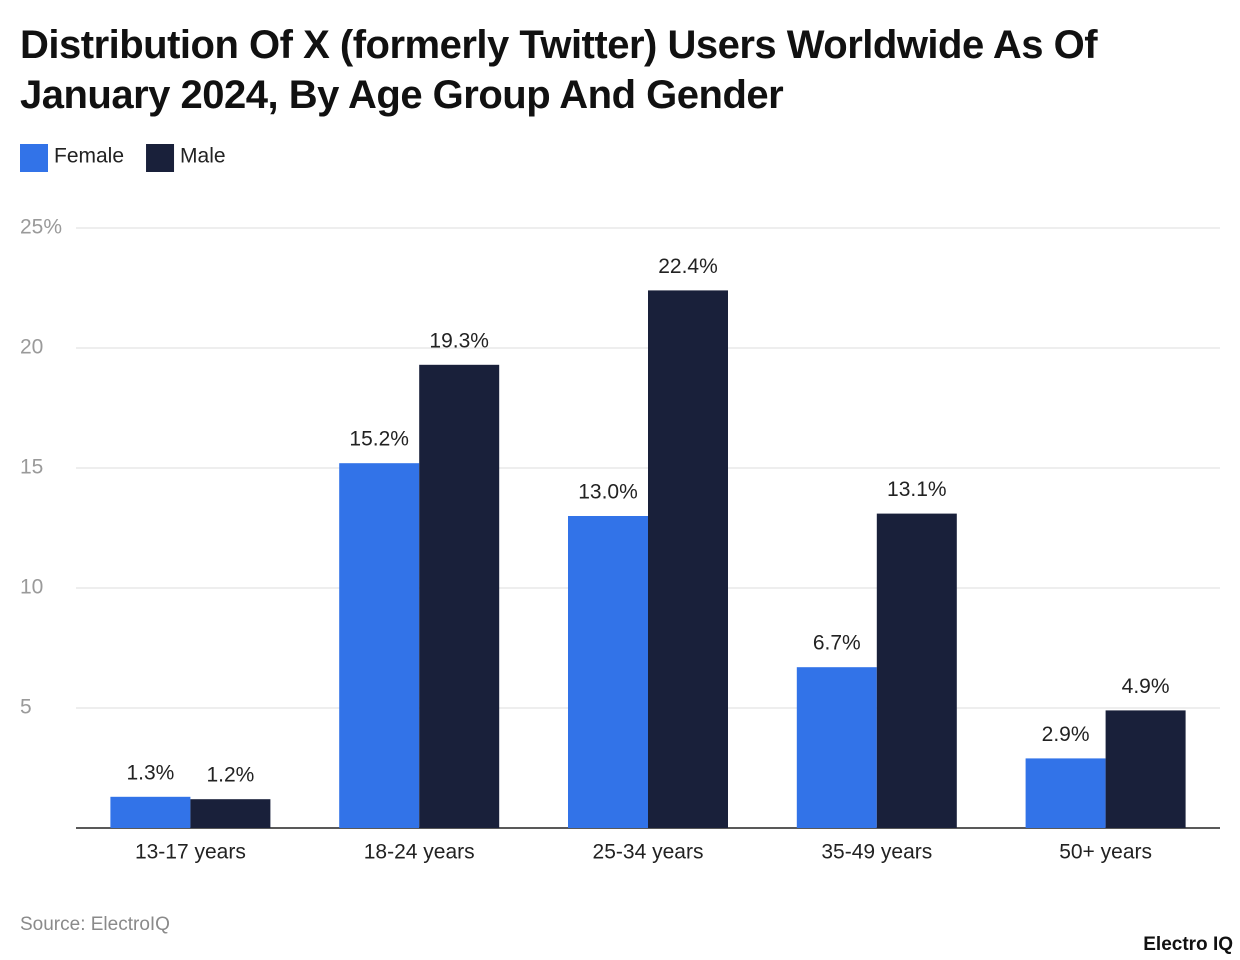 This screenshot has height=960, width=1240. What do you see at coordinates (648, 852) in the screenshot?
I see `x-tick-label: 25-34 years` at bounding box center [648, 852].